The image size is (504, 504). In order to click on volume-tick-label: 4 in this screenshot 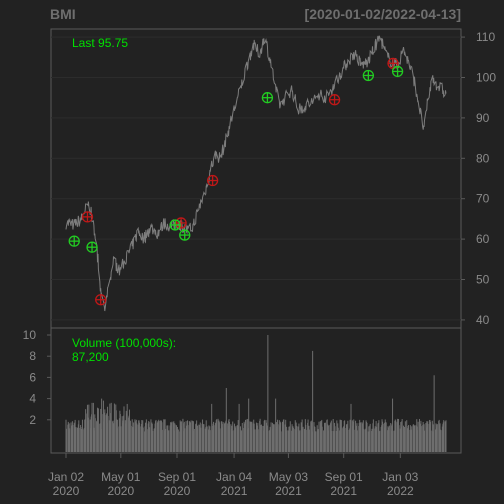, I will do `click(32, 399)`.